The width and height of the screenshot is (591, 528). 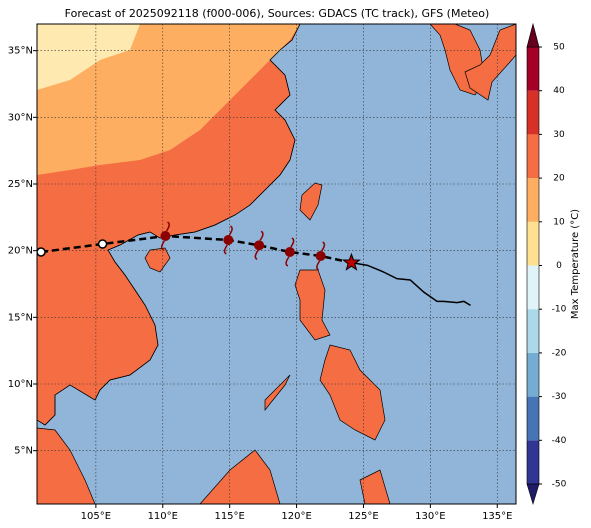 I want to click on colorbar-tick-label: -50, so click(x=559, y=485).